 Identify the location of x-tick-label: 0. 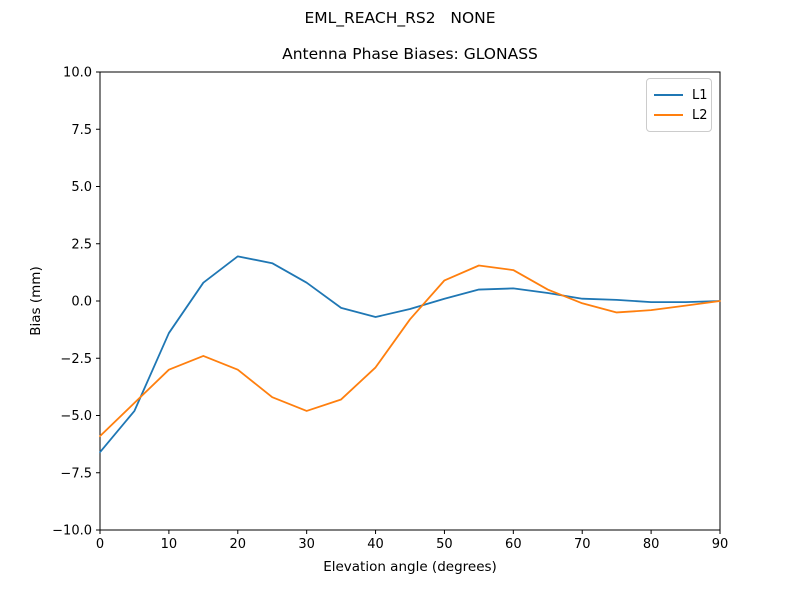
(100, 544).